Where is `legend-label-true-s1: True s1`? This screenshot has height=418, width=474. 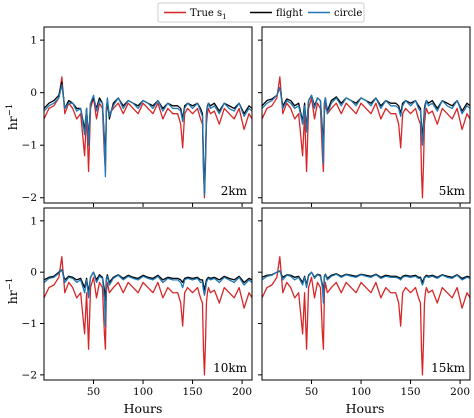 legend-label-true-s1: True s1 is located at coordinates (208, 14).